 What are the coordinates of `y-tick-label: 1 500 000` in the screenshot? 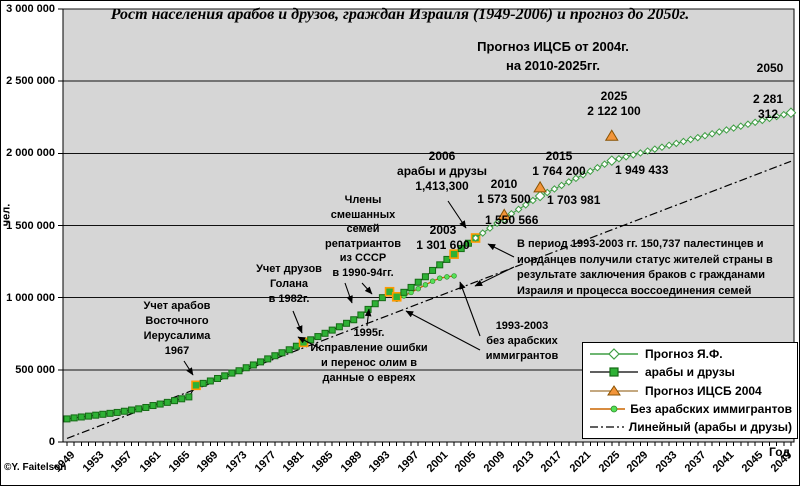 It's located at (30, 225).